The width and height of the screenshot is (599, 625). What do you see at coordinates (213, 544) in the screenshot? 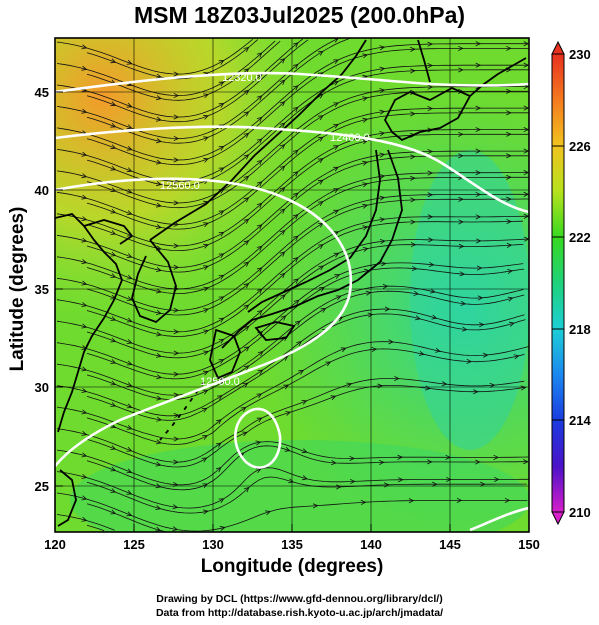
I see `x-tick-label: 130` at bounding box center [213, 544].